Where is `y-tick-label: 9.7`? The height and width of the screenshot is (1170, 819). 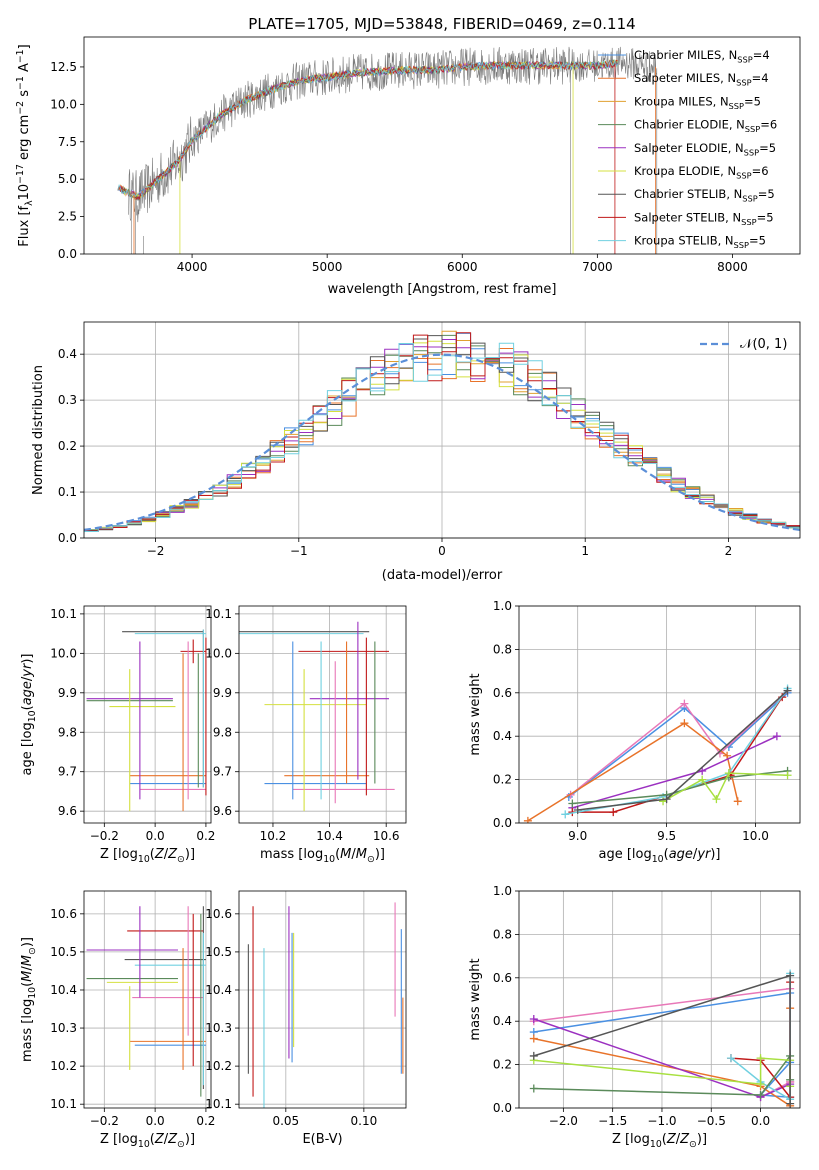 y-tick-label: 9.7 is located at coordinates (222, 772).